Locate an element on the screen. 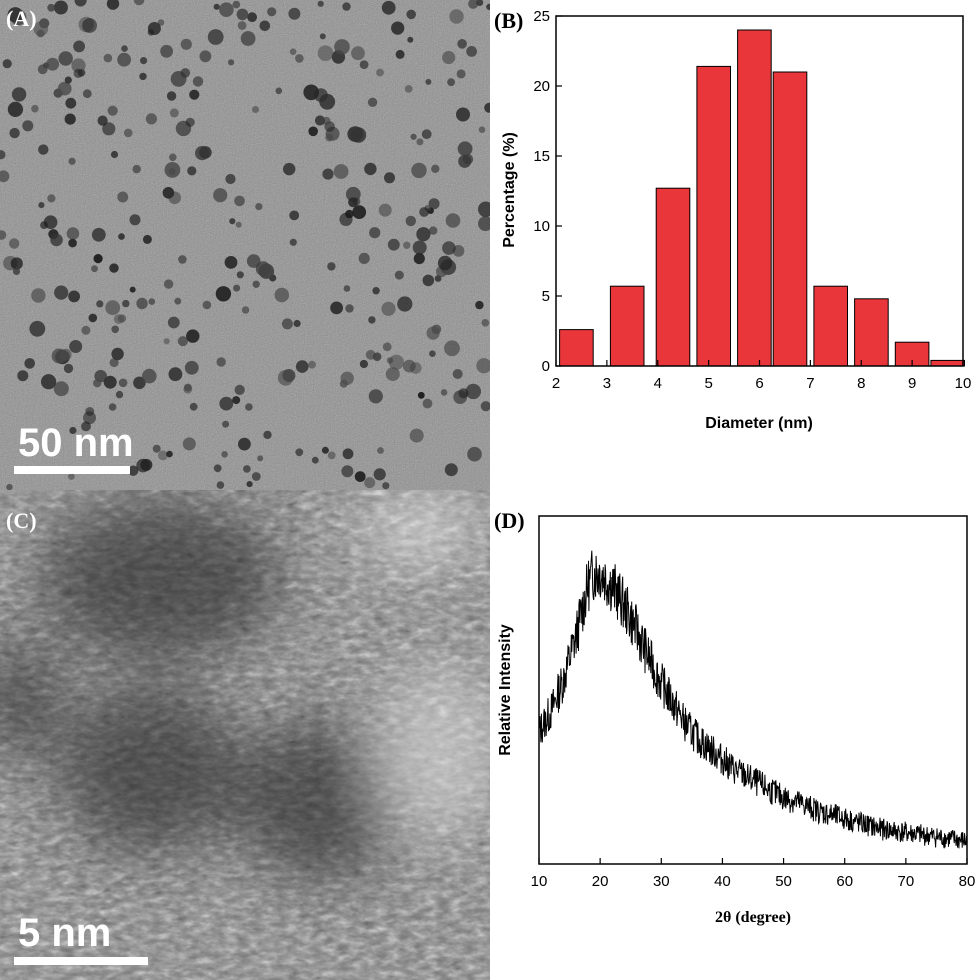 The width and height of the screenshot is (980, 980). x-tick-label: 80 is located at coordinates (967, 881).